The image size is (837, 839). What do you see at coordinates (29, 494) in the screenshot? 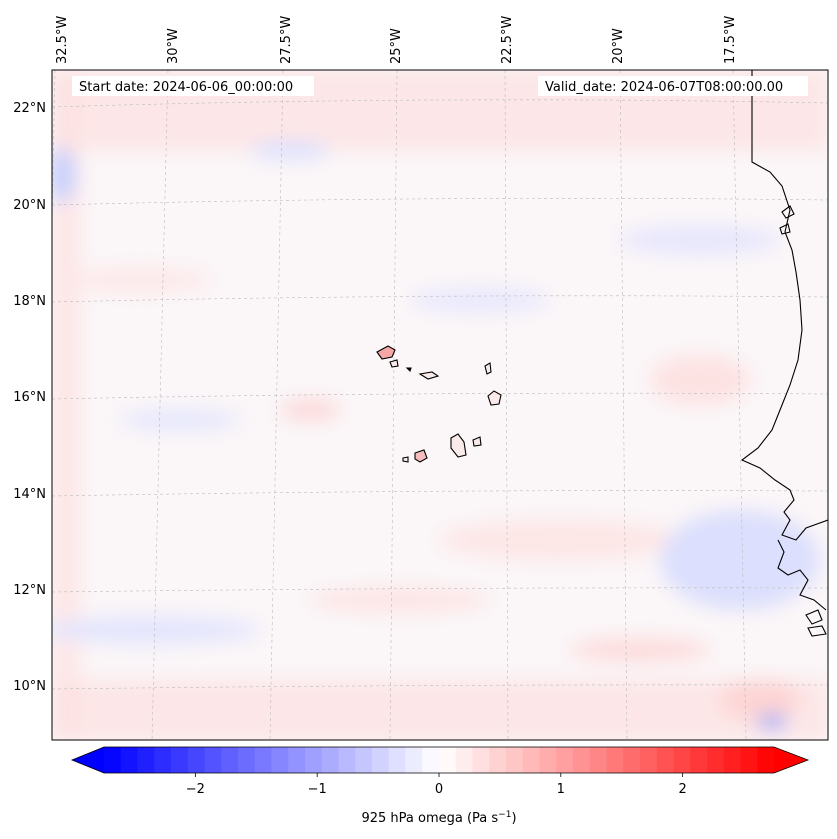
I see `lat-label: 14°N` at bounding box center [29, 494].